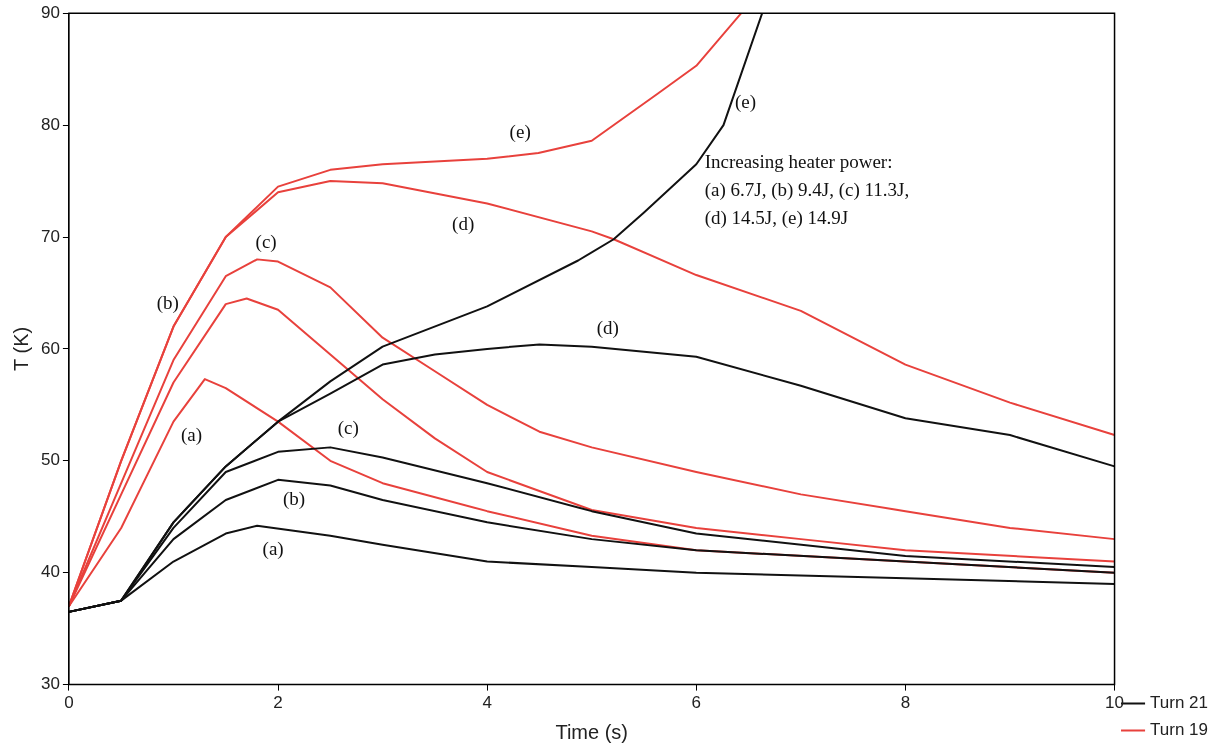 This screenshot has height=753, width=1226. Describe the element at coordinates (807, 189) in the screenshot. I see `annotation: Increasing heater power: (a) 6.7J, (b) 9.4J, (c) 11.3J, (d) 14.5J, (e) 14.9J` at that location.